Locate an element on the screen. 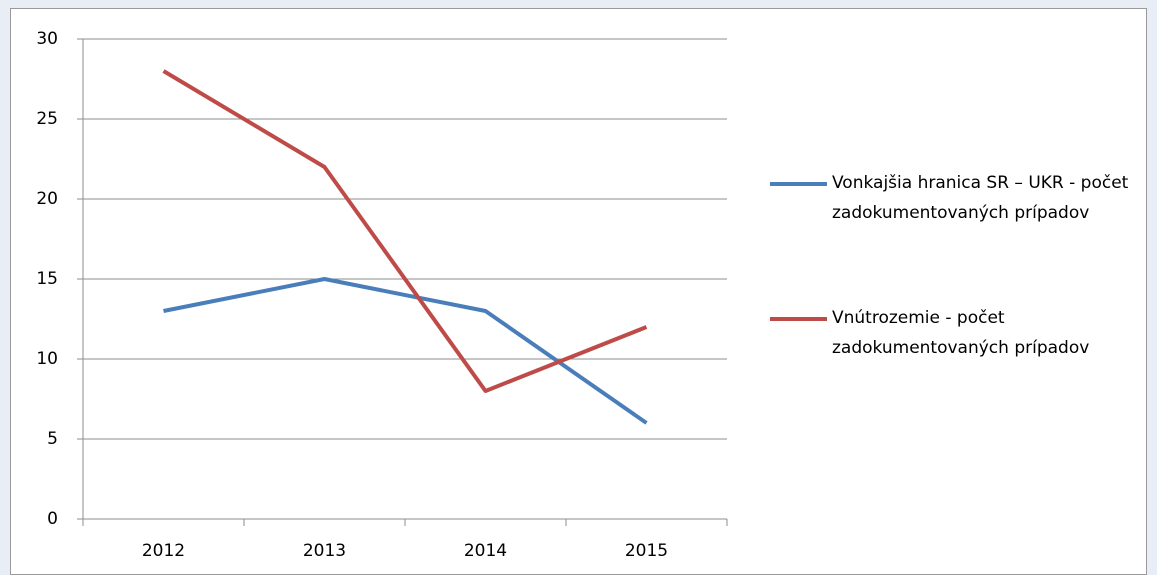 This screenshot has width=1157, height=575. x-tick-label: 2015 is located at coordinates (646, 551).